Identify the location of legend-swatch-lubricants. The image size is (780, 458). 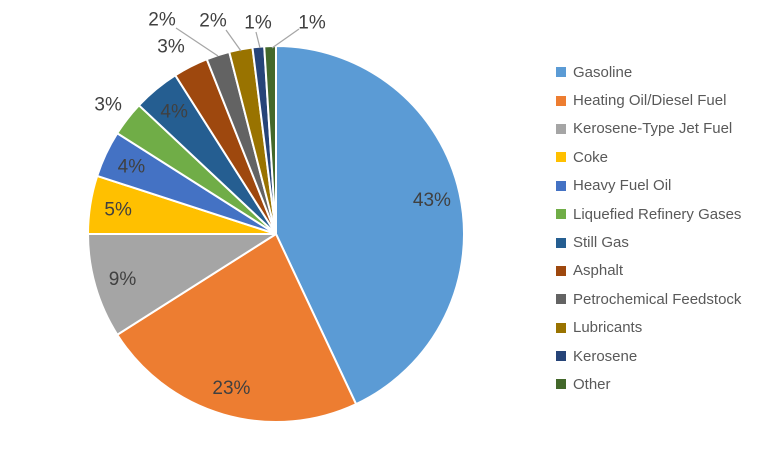
(561, 327).